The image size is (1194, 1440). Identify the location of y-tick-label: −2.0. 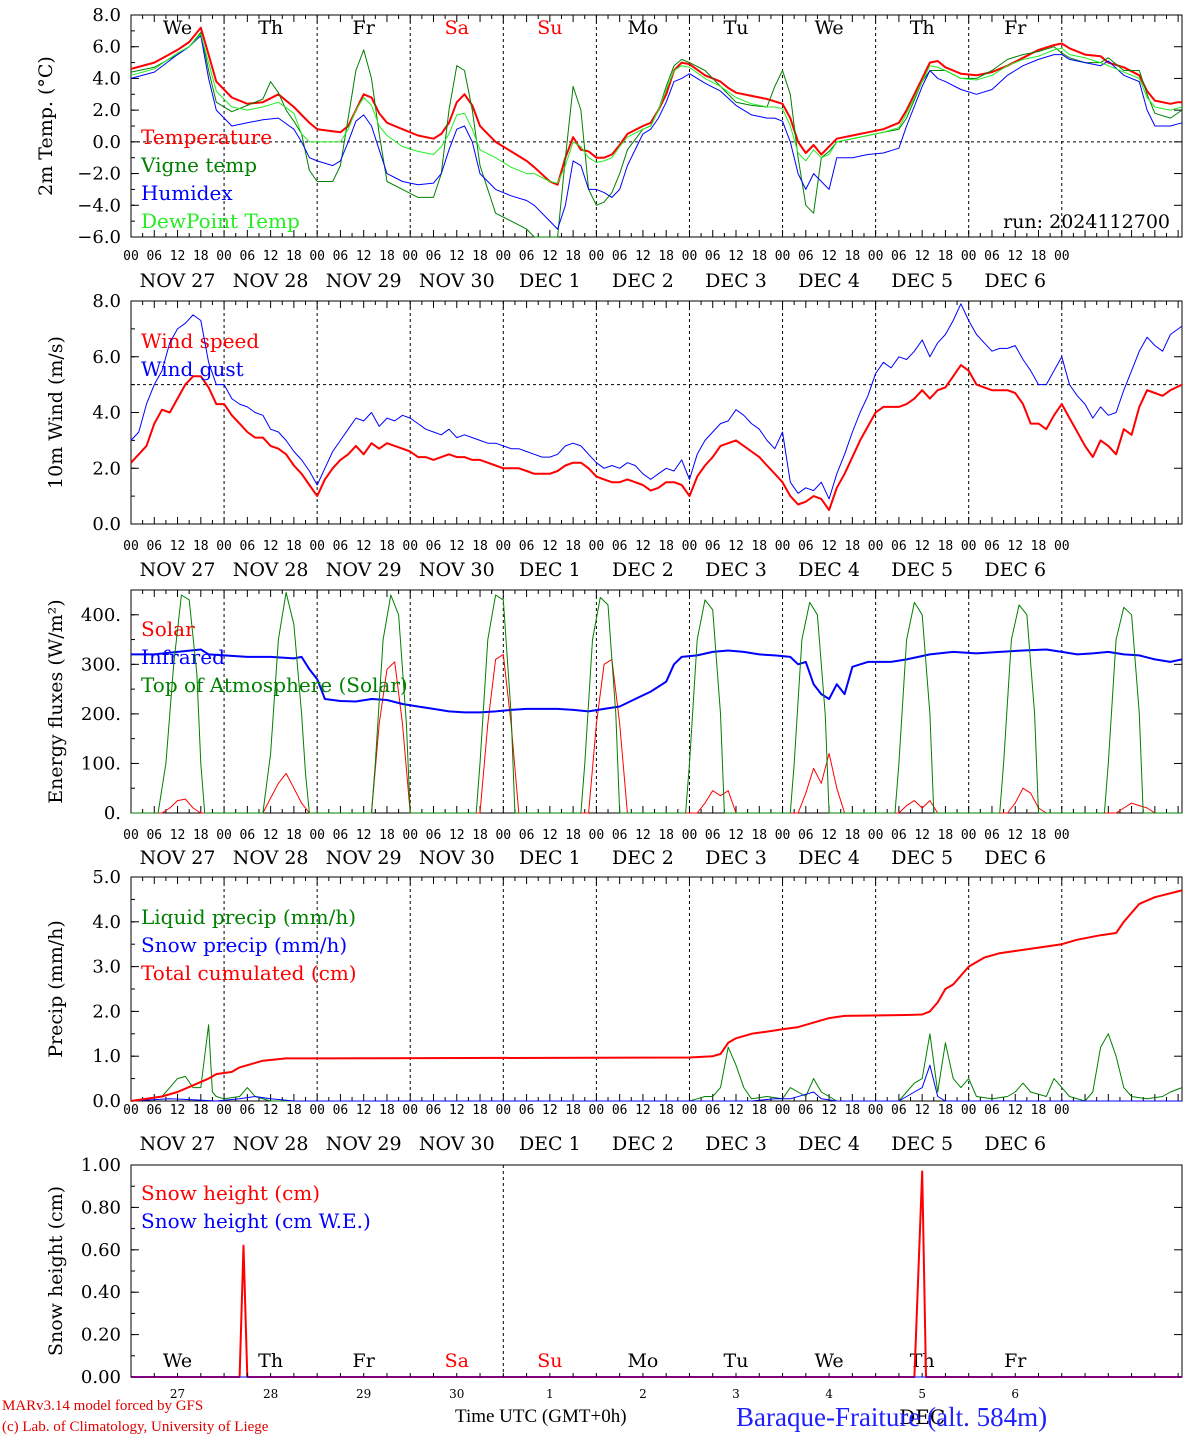
(99, 174).